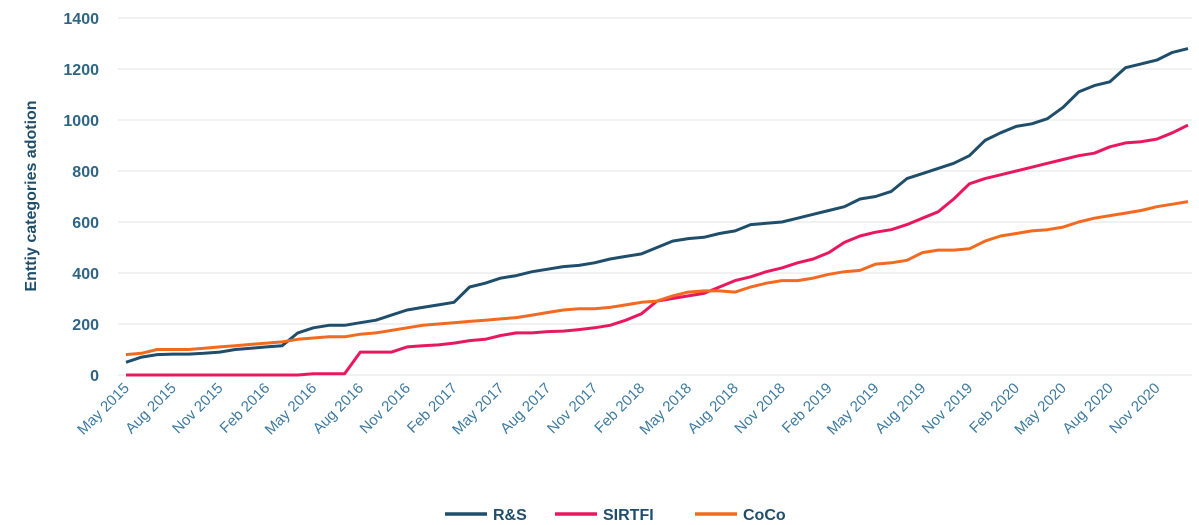 Image resolution: width=1199 pixels, height=525 pixels. I want to click on x-tick-label: Nov 2020, so click(1134, 408).